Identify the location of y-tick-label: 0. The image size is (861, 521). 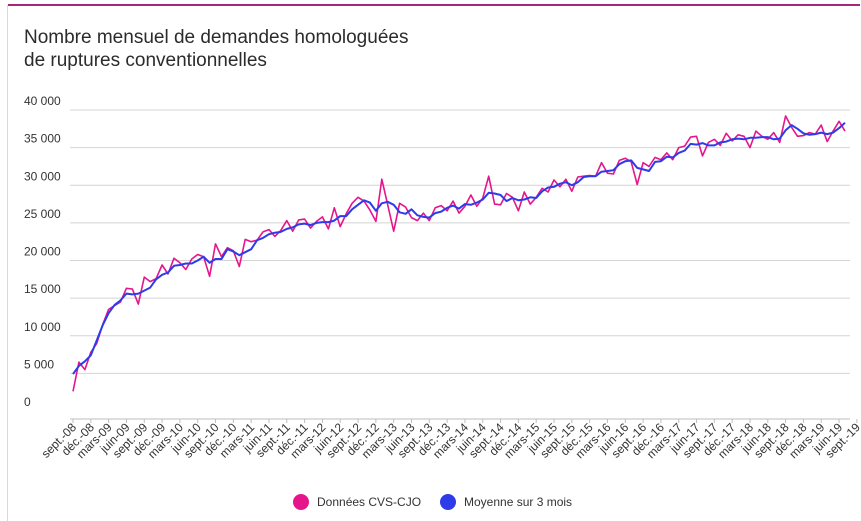
(27, 402).